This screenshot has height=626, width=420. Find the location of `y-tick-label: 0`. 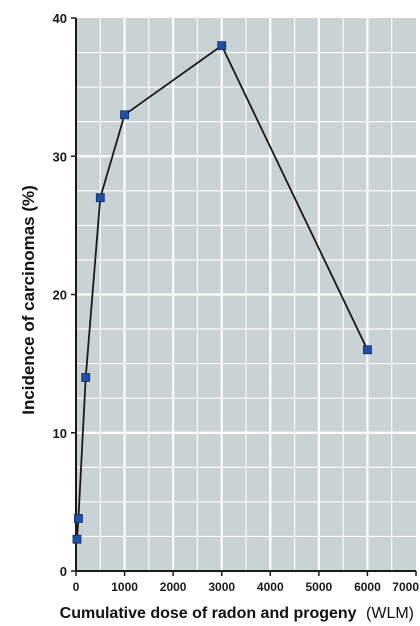

y-tick-label: 0 is located at coordinates (63, 571).